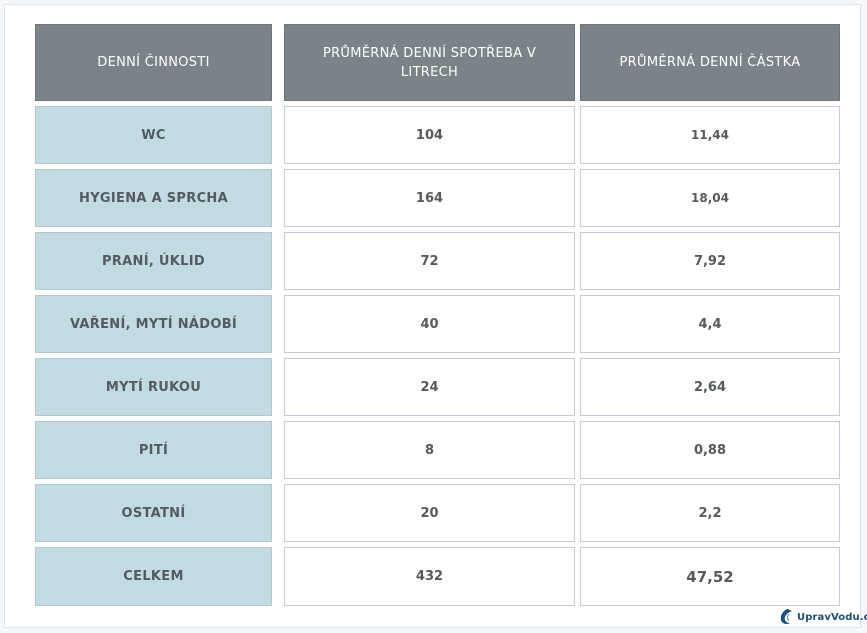 This screenshot has width=867, height=633. Describe the element at coordinates (153, 324) in the screenshot. I see `table-row-label: VAŘENÍ, MYTÍ NÁDOBÍ` at that location.